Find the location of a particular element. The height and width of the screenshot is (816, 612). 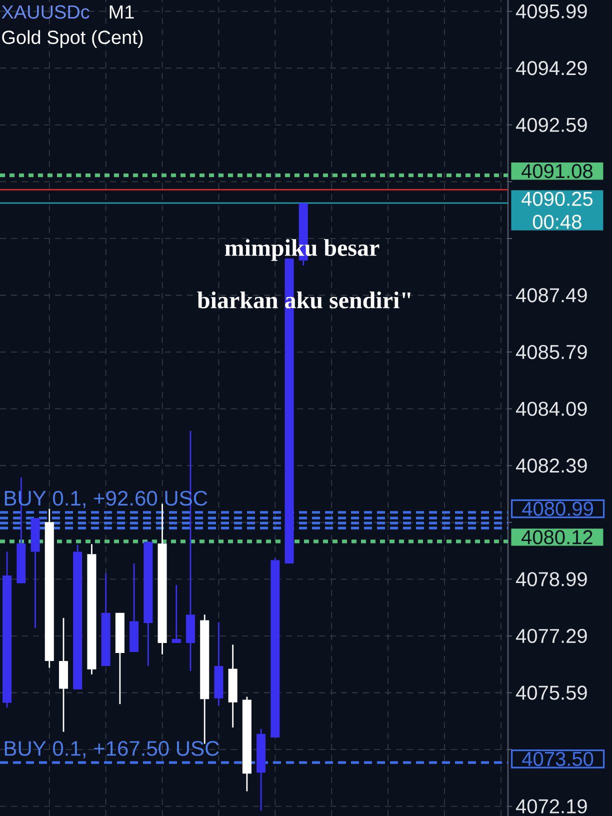

annotation: M1 is located at coordinates (122, 12).